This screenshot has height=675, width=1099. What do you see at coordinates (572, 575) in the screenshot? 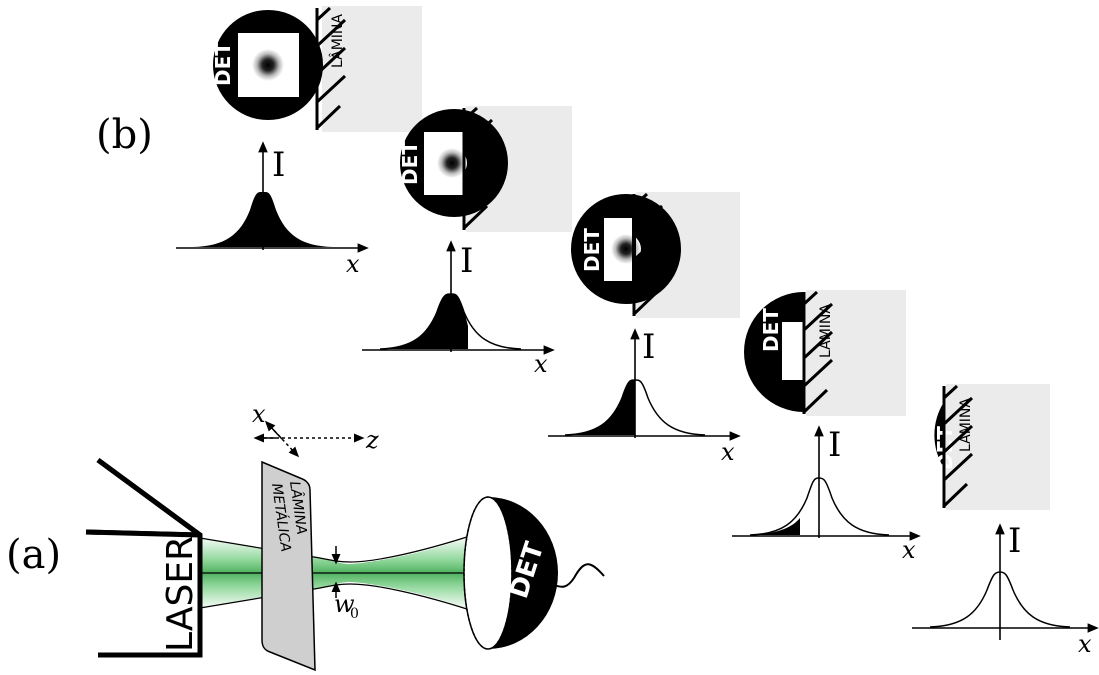
I see `detector-cable` at bounding box center [572, 575].